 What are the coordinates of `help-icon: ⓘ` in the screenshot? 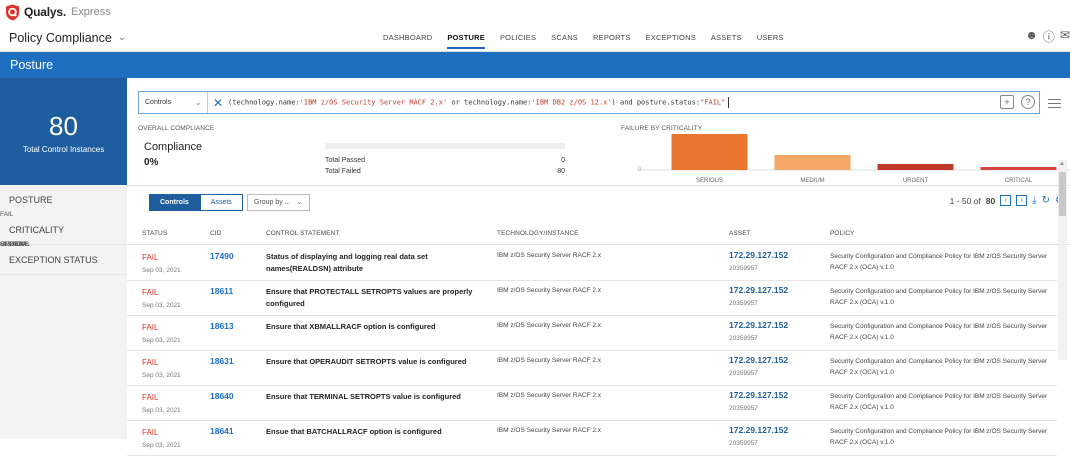 It's located at (1048, 37).